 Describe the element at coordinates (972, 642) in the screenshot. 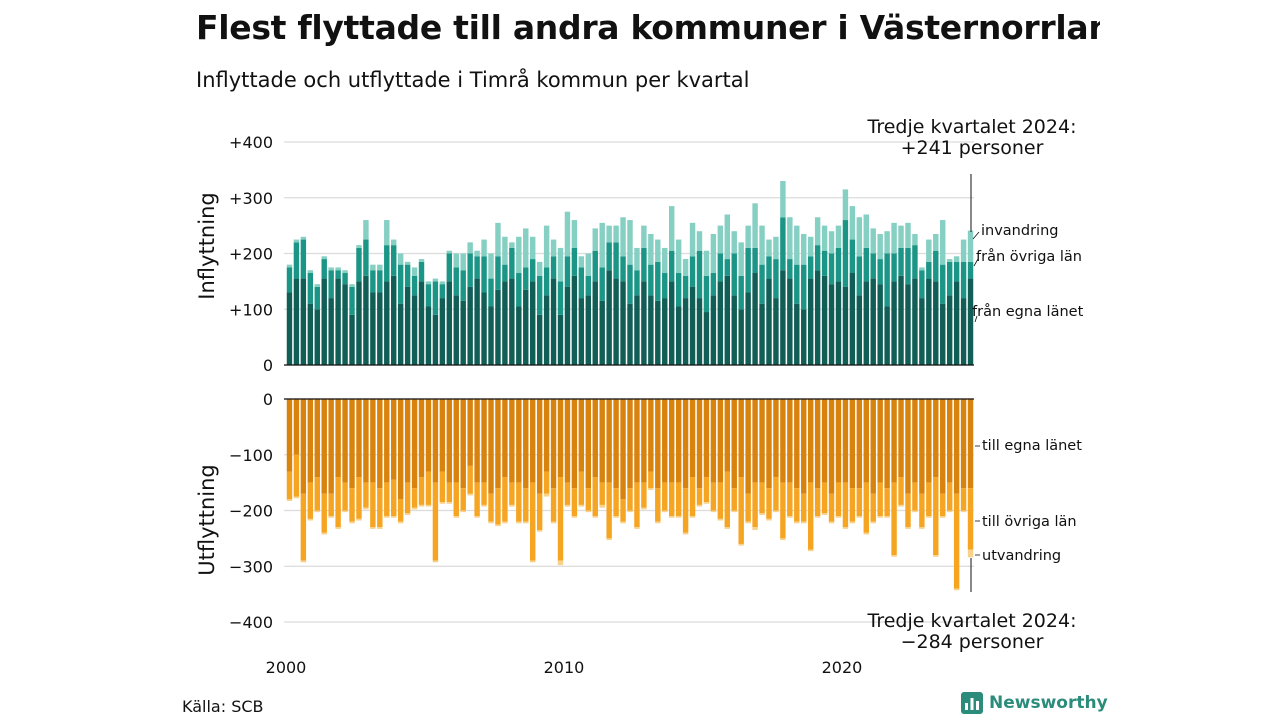

I see `annotation-bottom-line2: −284 personer` at that location.